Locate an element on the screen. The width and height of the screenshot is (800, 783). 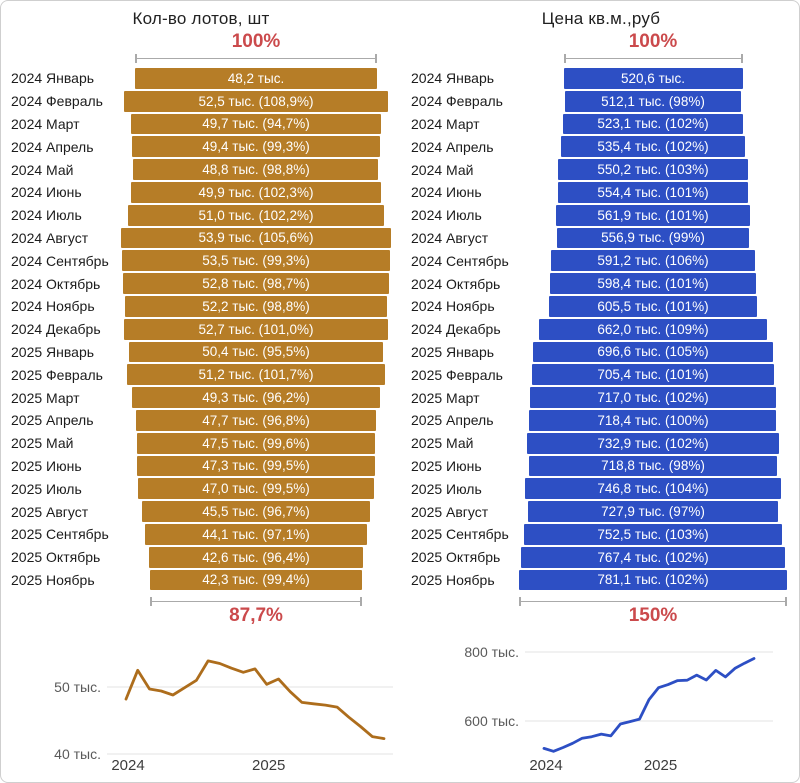
month-label: 2025 Июнь is located at coordinates (46, 465).